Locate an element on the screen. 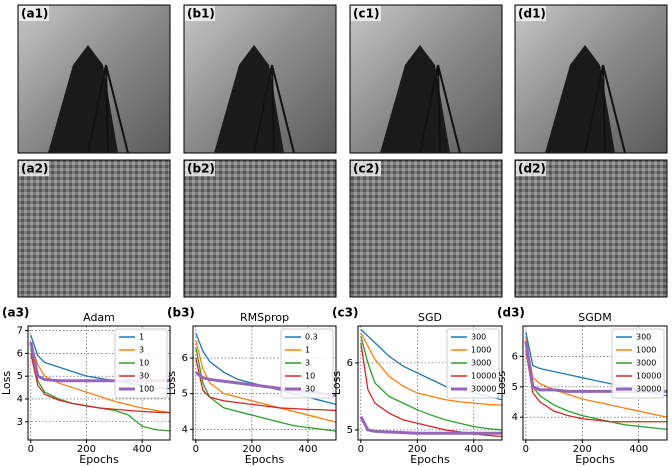  panel-label: (c1) is located at coordinates (366, 14).